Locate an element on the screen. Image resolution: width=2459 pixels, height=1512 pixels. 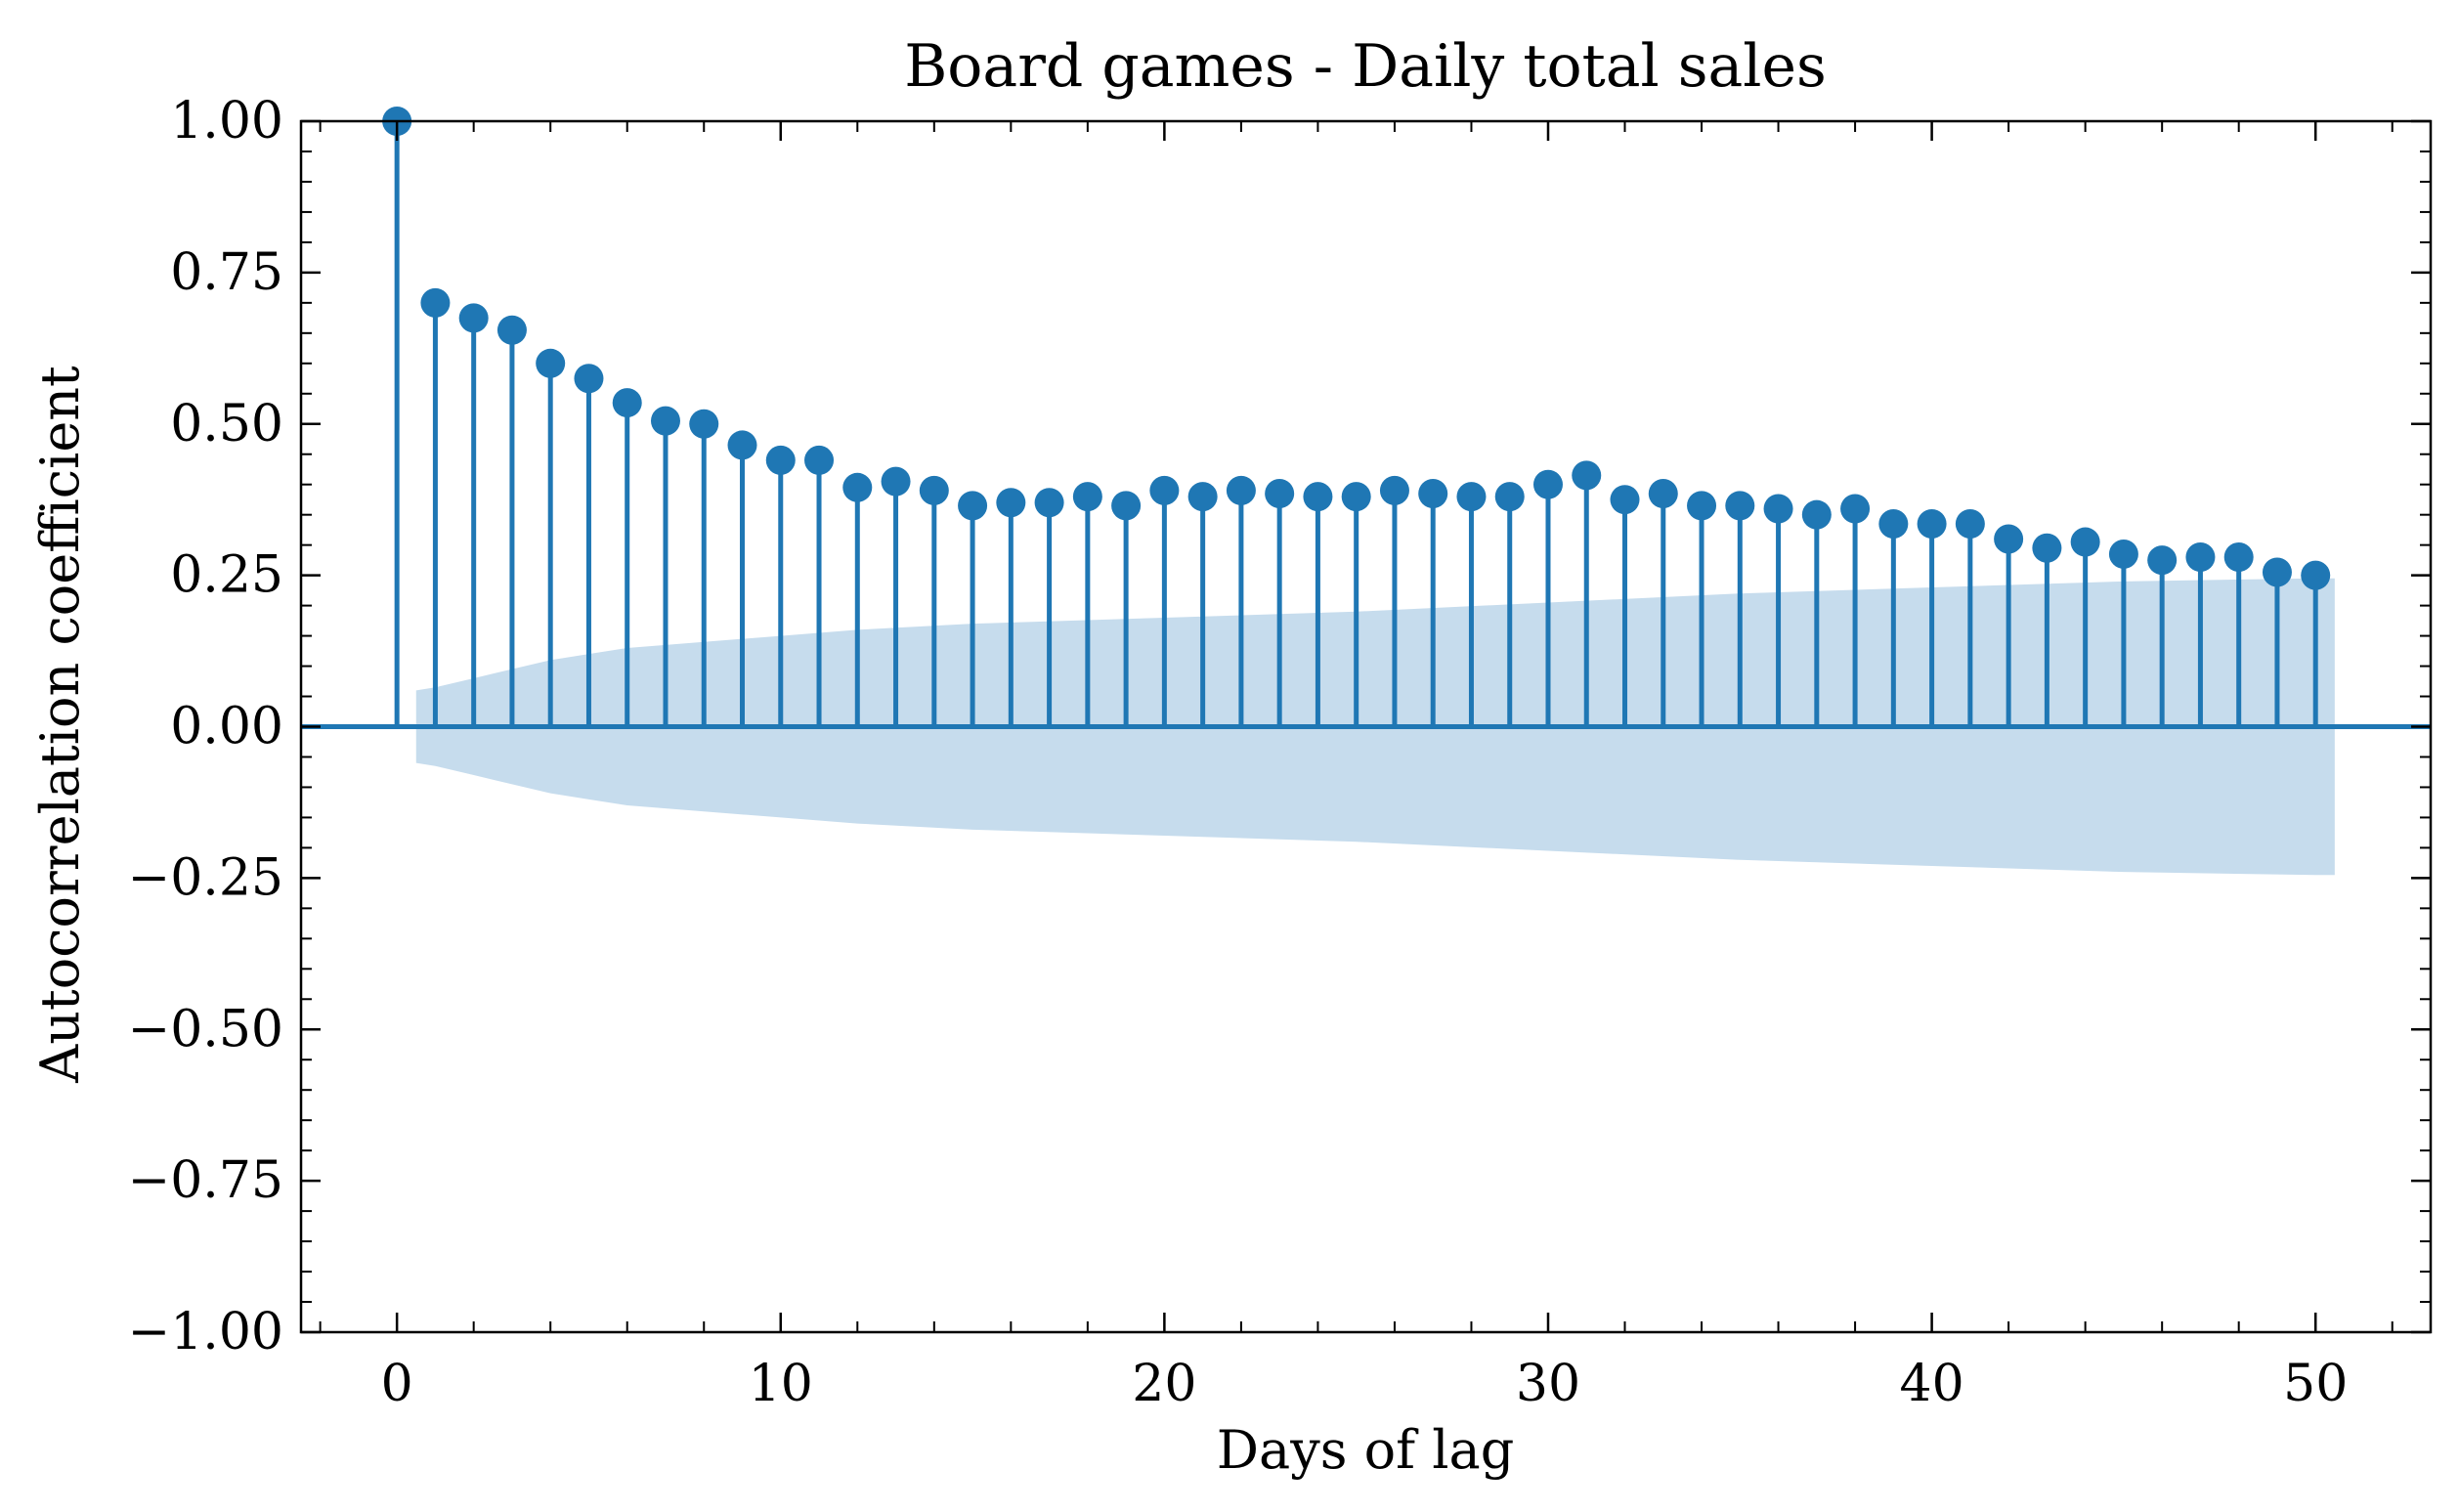
x-tick-label: 10 is located at coordinates (781, 1384).